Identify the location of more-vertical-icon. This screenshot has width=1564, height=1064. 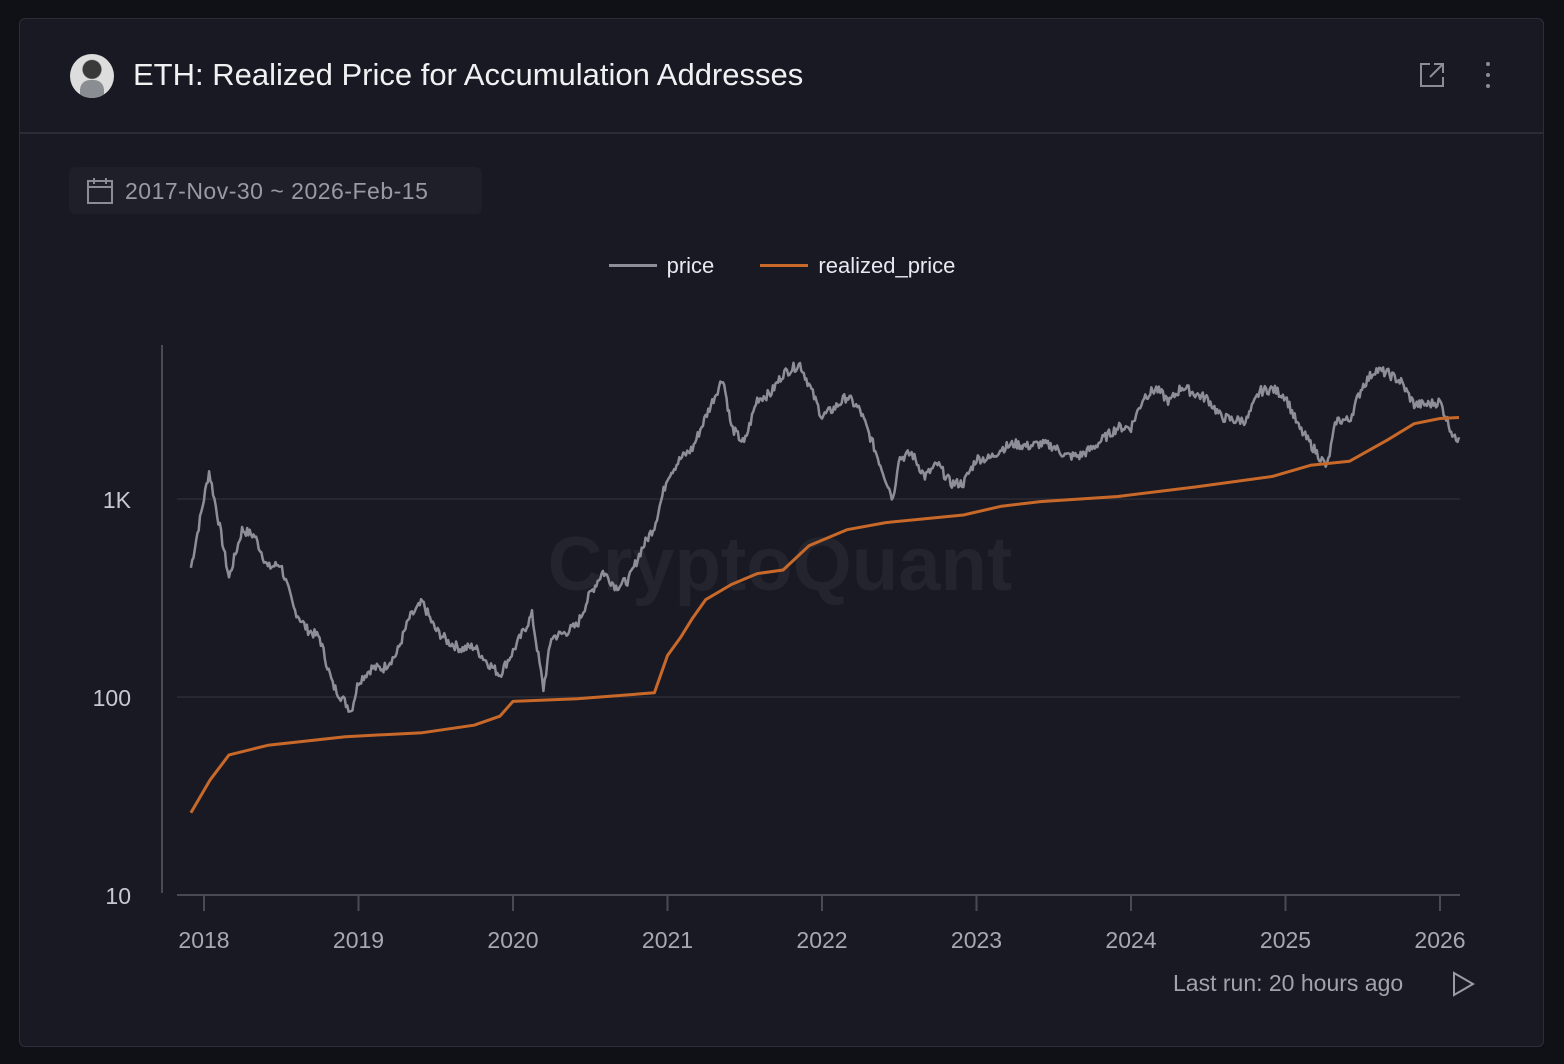
(1488, 75).